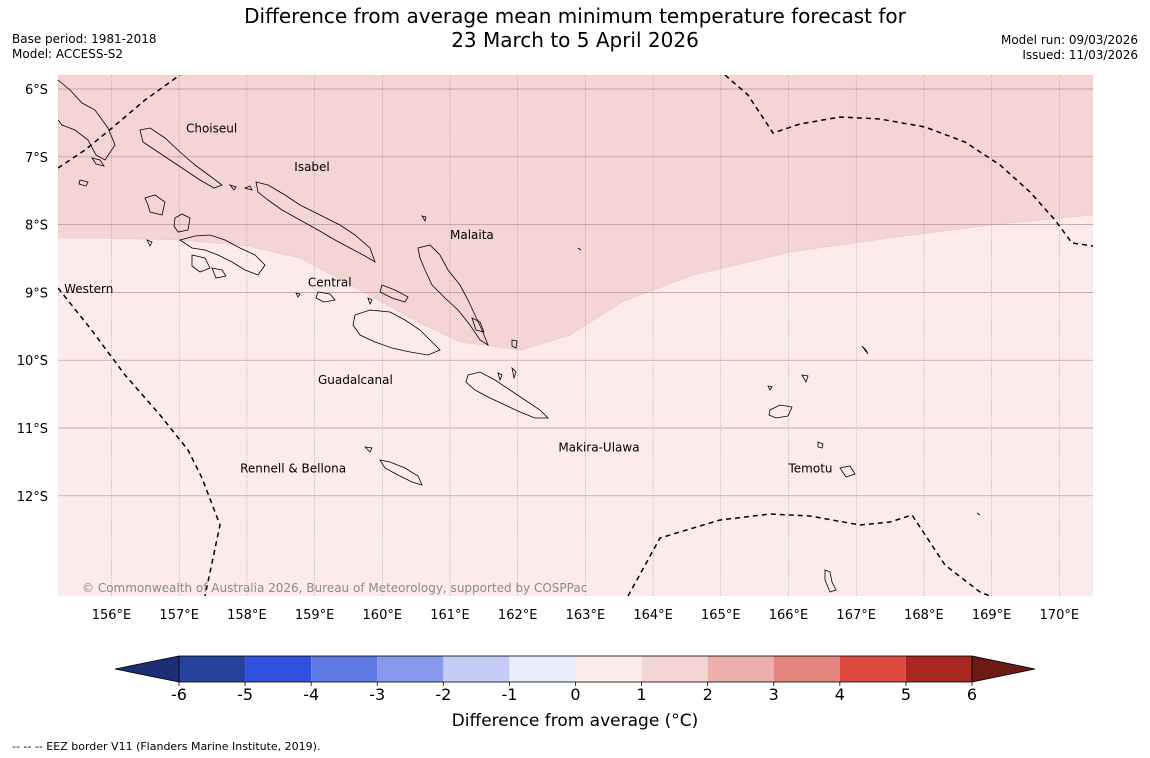 The width and height of the screenshot is (1150, 758). Describe the element at coordinates (924, 615) in the screenshot. I see `lon-label: 168°E` at that location.